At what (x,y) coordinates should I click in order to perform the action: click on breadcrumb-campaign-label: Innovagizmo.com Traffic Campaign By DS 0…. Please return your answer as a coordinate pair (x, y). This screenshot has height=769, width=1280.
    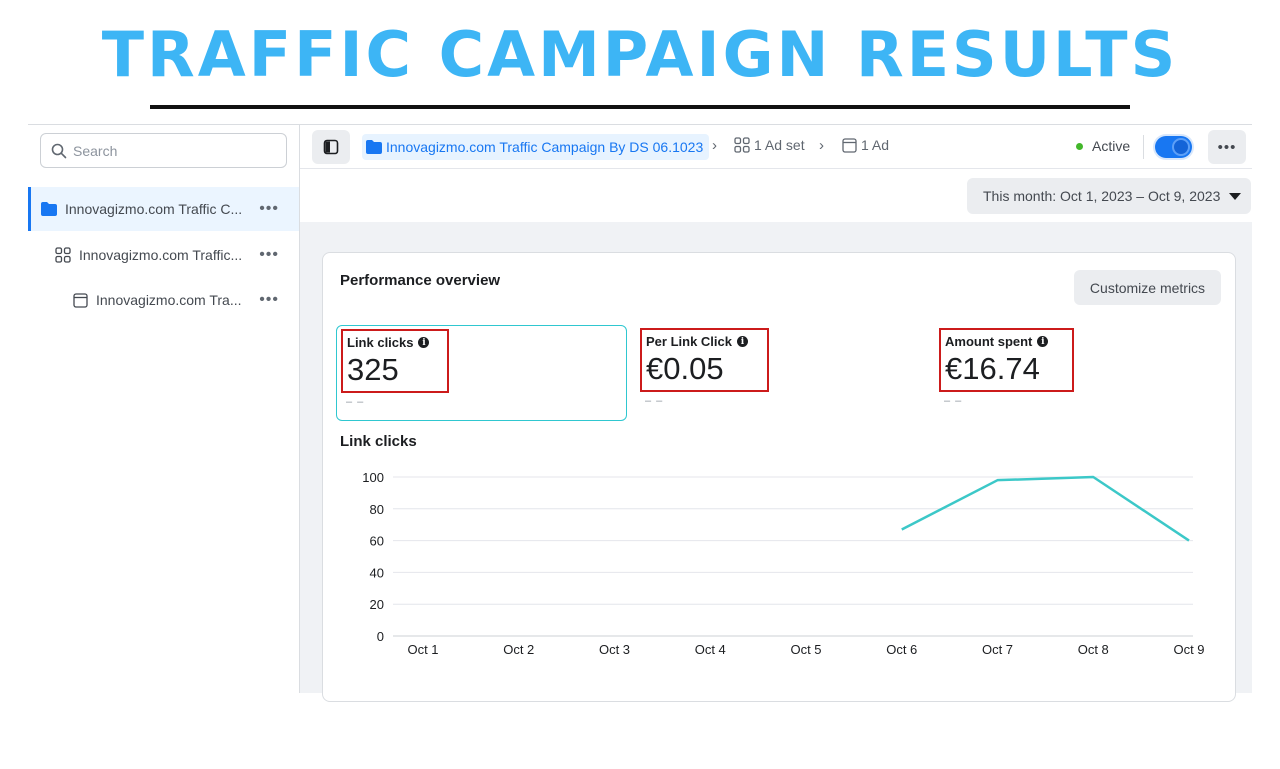
    Looking at the image, I should click on (545, 147).